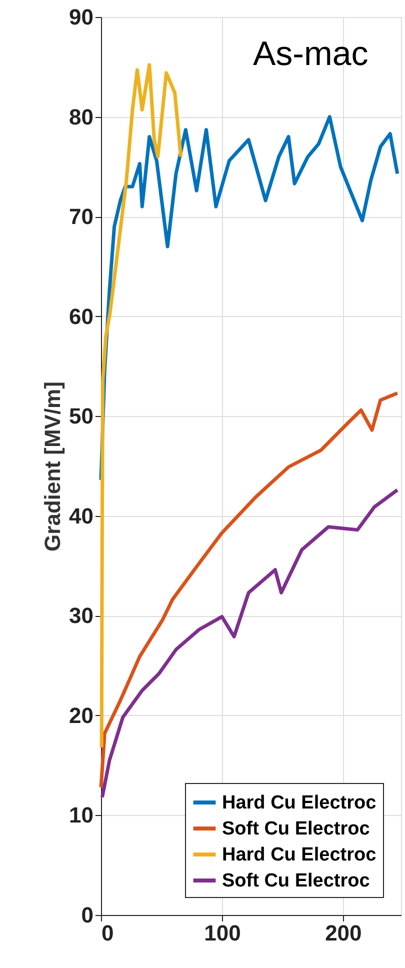 Image resolution: width=405 pixels, height=968 pixels. What do you see at coordinates (310, 54) in the screenshot?
I see `annotation: As-mac` at bounding box center [310, 54].